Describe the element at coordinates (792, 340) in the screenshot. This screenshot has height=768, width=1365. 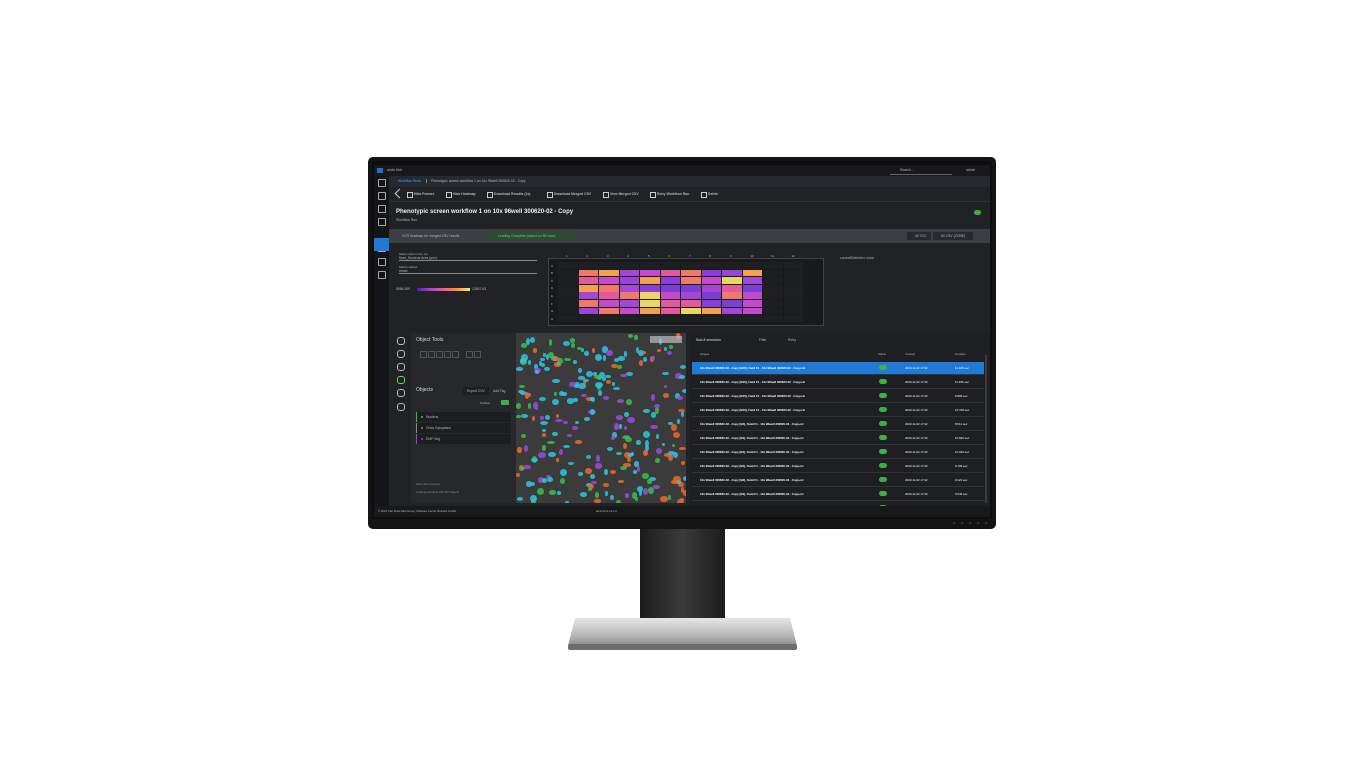
I see `sessions-retry: Retry` at that location.